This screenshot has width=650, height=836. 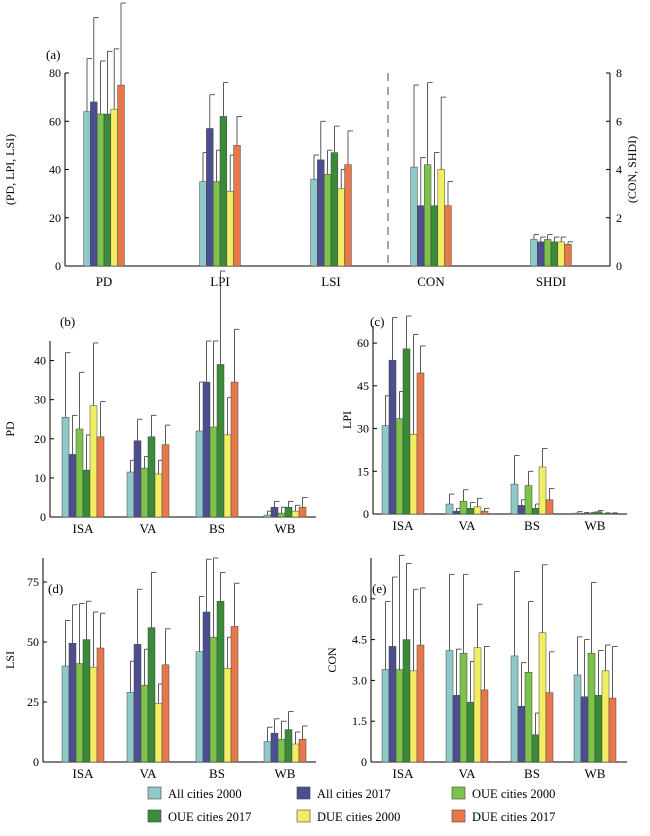 What do you see at coordinates (551, 281) in the screenshot?
I see `panel1-x-tick-label: SHDI` at bounding box center [551, 281].